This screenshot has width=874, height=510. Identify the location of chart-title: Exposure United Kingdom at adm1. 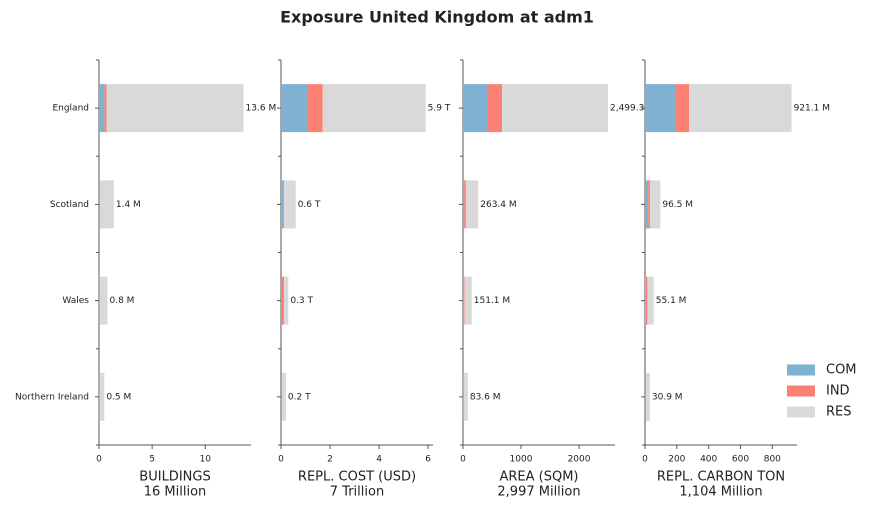
(437, 17).